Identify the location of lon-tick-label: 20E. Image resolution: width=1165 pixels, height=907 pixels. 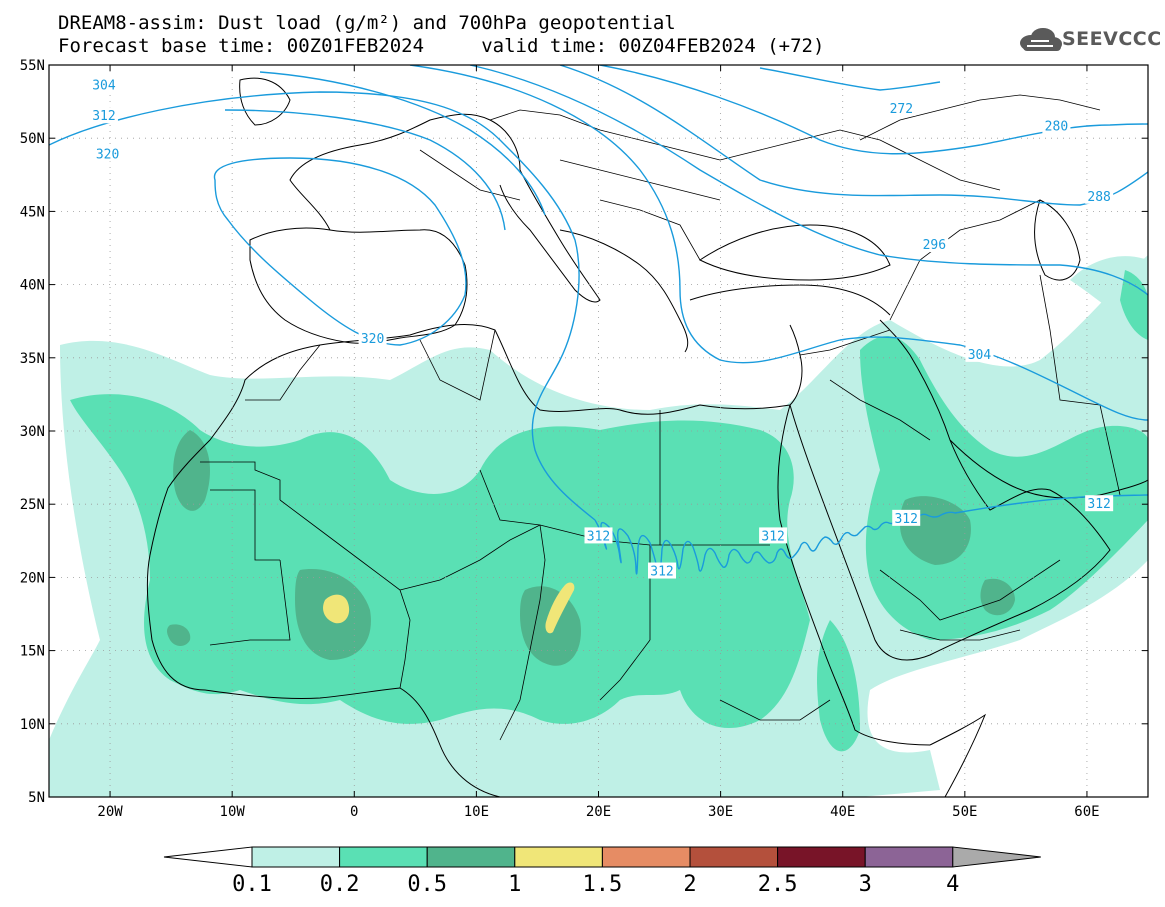
(598, 812).